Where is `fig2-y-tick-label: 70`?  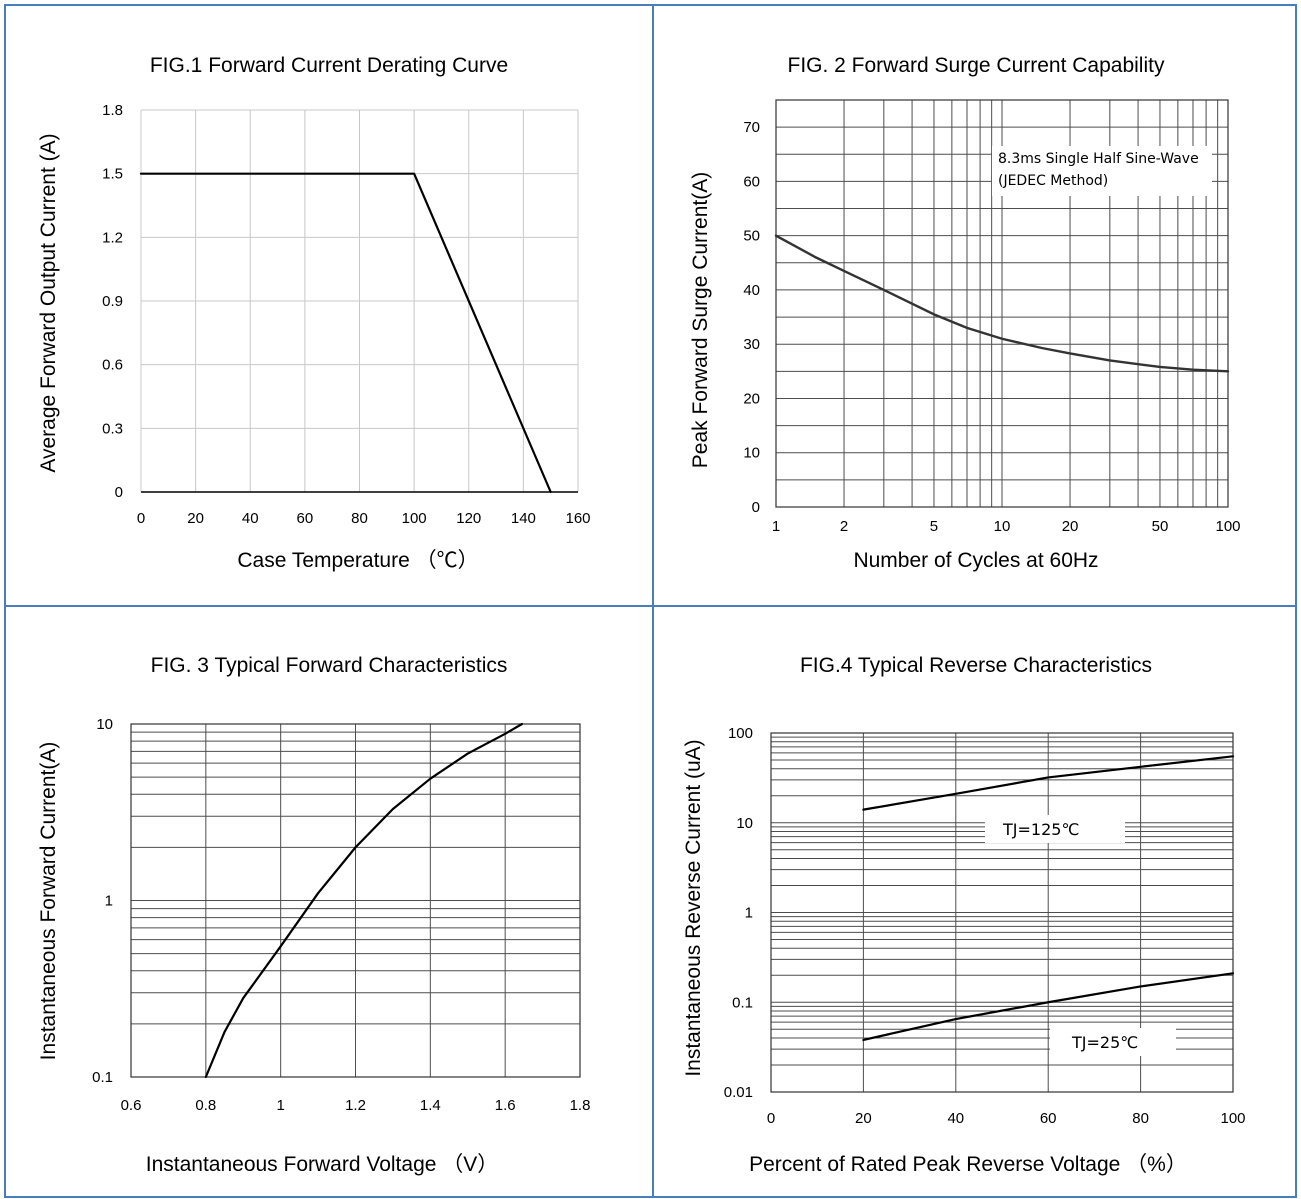
fig2-y-tick-label: 70 is located at coordinates (751, 127).